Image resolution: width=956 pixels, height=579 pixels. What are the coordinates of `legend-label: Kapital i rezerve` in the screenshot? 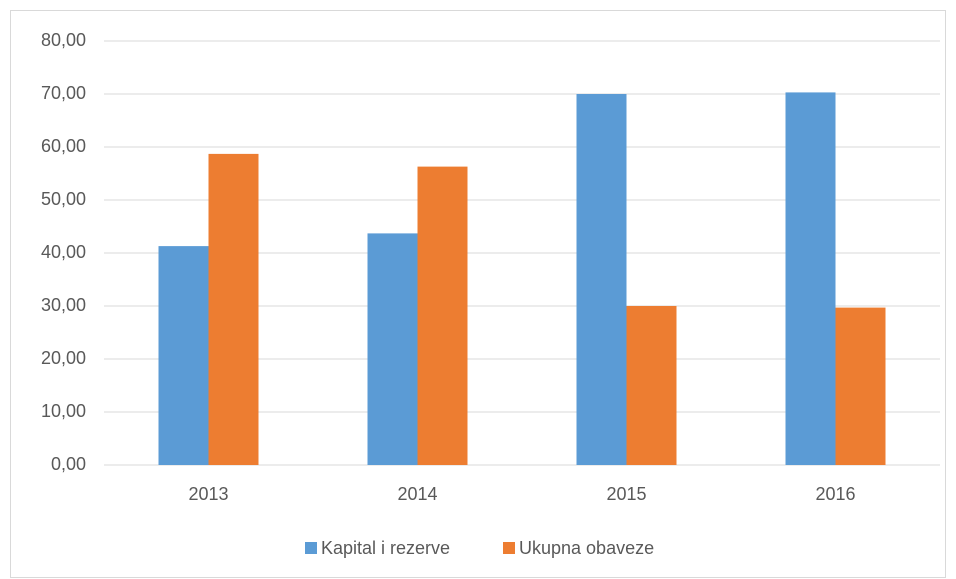 It's located at (385, 548).